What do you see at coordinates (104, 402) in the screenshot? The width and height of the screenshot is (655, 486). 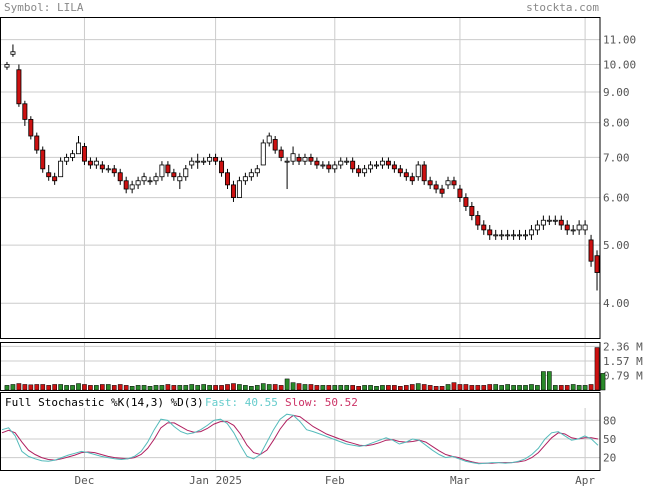 I see `stochastic-title: Full Stochastic %K(14,3) %D(3)` at bounding box center [104, 402].